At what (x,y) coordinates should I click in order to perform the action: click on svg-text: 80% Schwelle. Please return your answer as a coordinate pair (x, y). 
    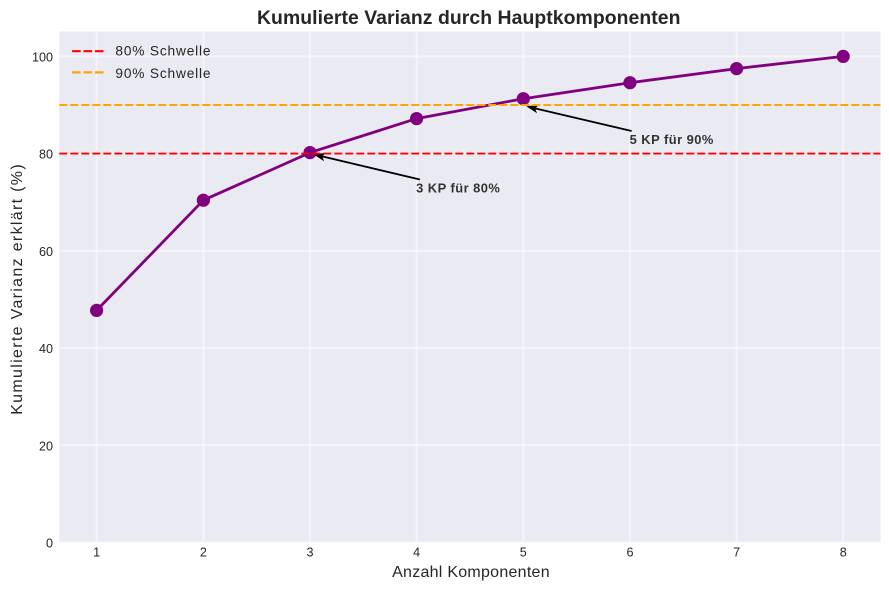
    Looking at the image, I should click on (162, 51).